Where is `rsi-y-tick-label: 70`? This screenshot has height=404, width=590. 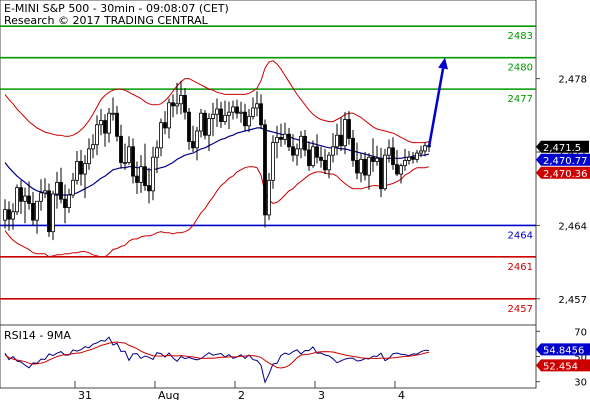 rsi-y-tick-label: 70 is located at coordinates (580, 332).